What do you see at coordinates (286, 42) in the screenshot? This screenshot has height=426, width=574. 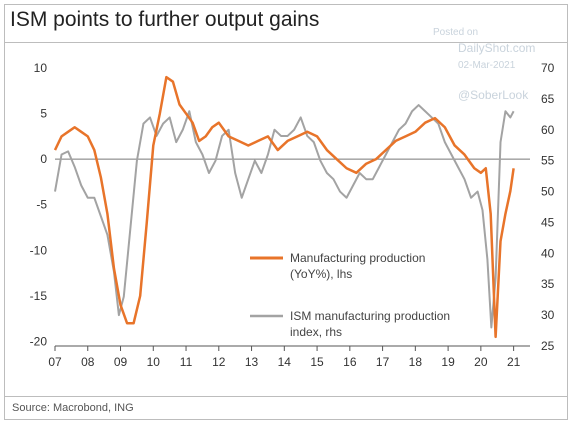 I see `title-divider` at bounding box center [286, 42].